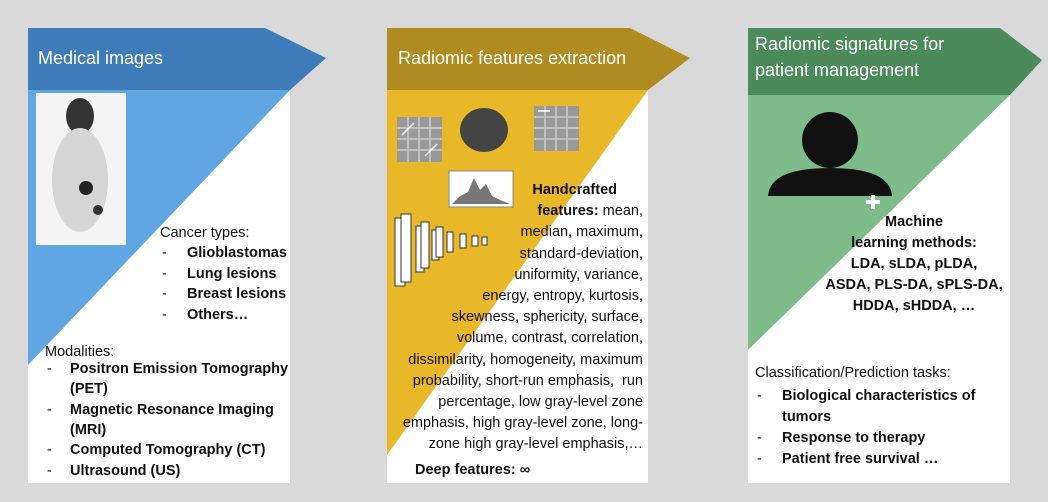 This screenshot has height=502, width=1048. I want to click on deep-features: Deep features: ∞, so click(472, 470).